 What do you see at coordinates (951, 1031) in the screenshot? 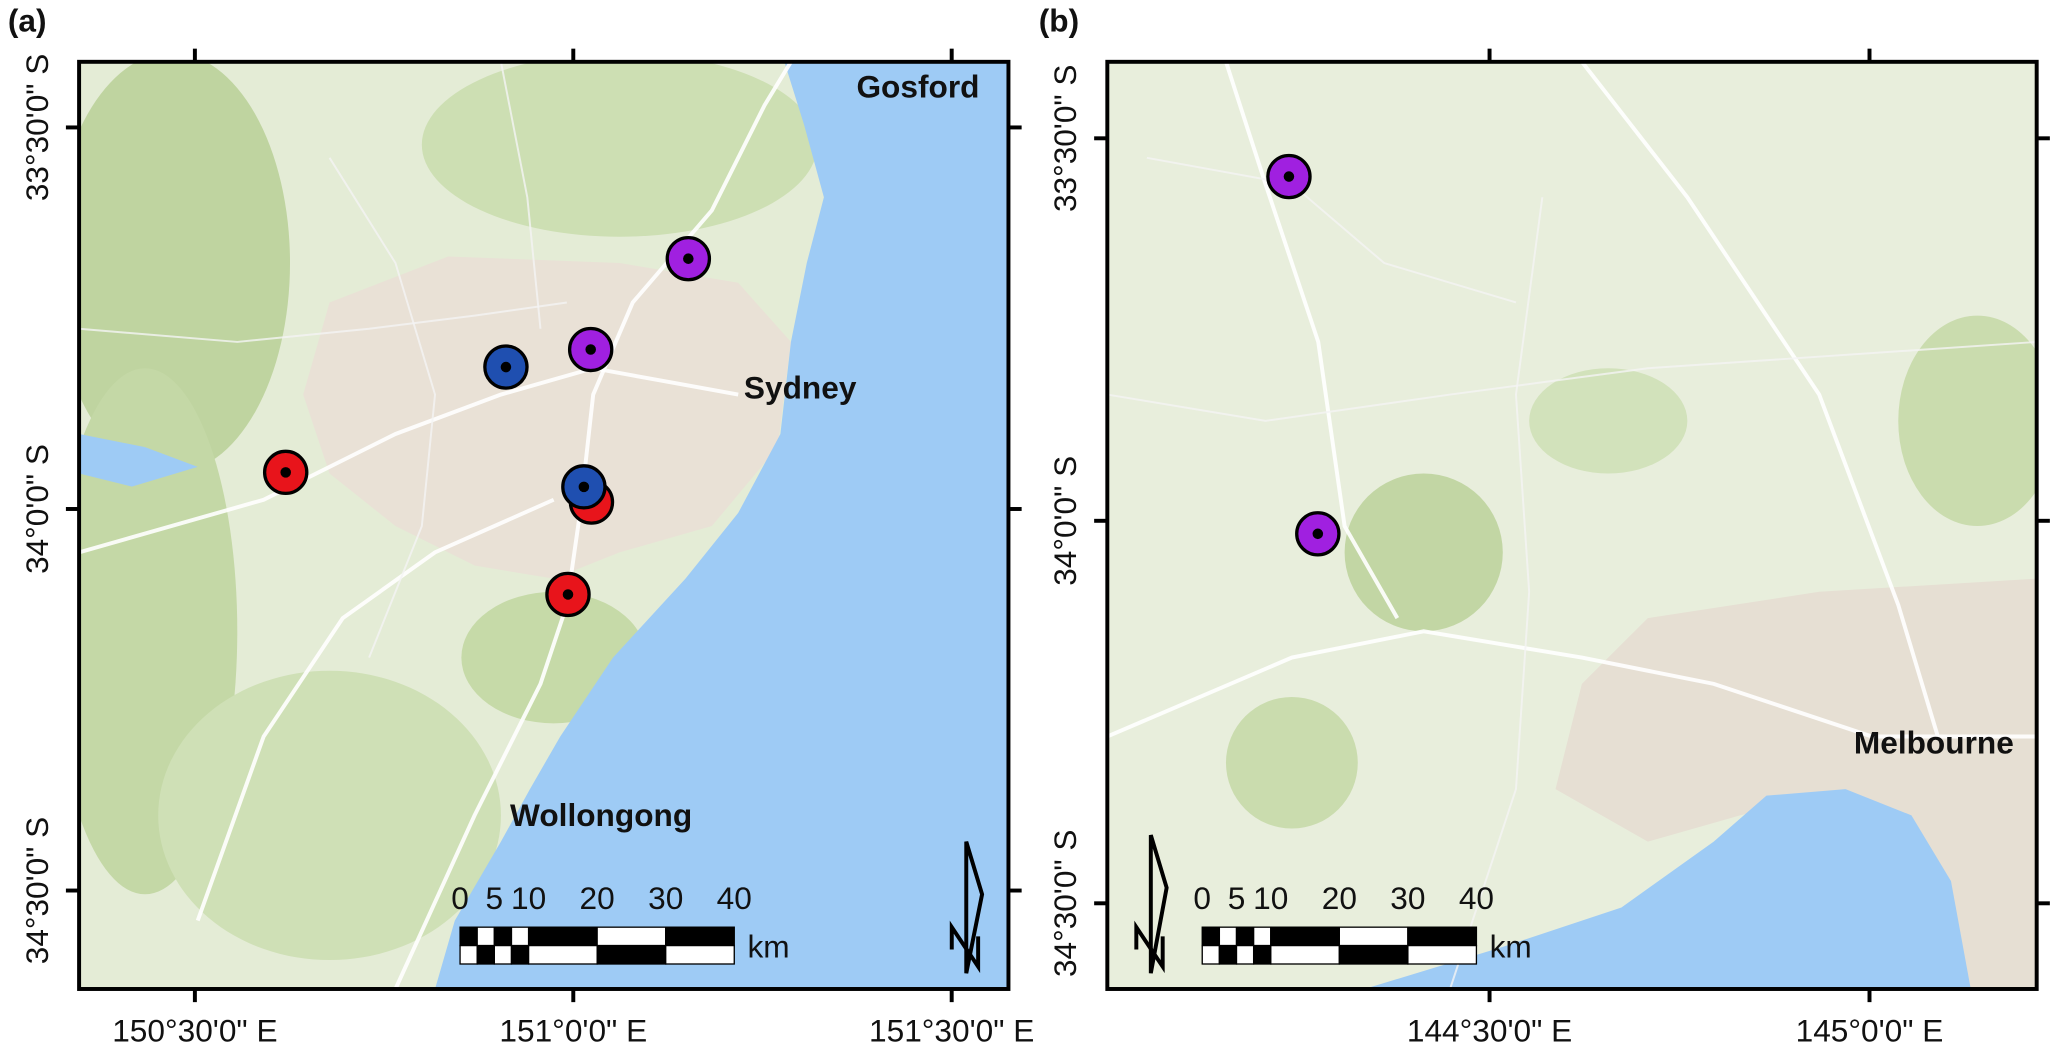
I see `x-tick-label: 151°30'0" E` at bounding box center [951, 1031].